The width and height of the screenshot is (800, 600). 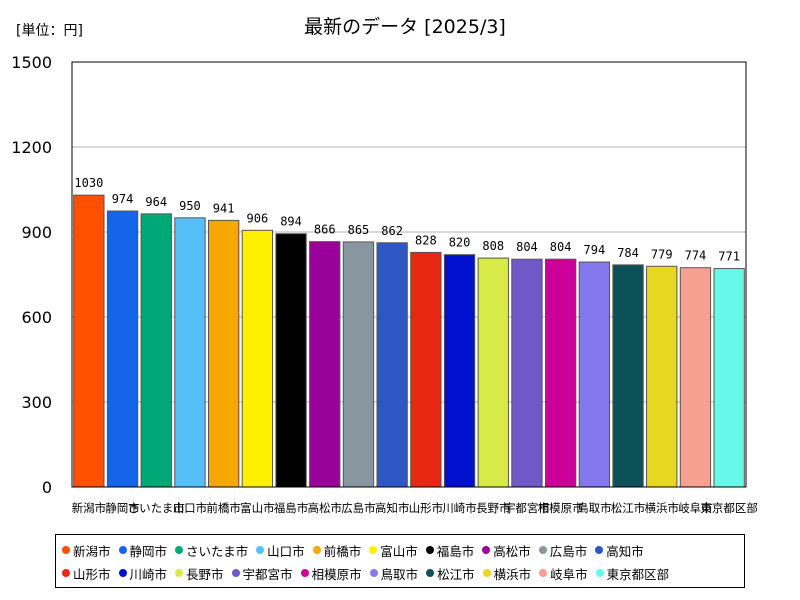 What do you see at coordinates (262, 573) in the screenshot?
I see `legend-item: 宇都宮市` at bounding box center [262, 573].